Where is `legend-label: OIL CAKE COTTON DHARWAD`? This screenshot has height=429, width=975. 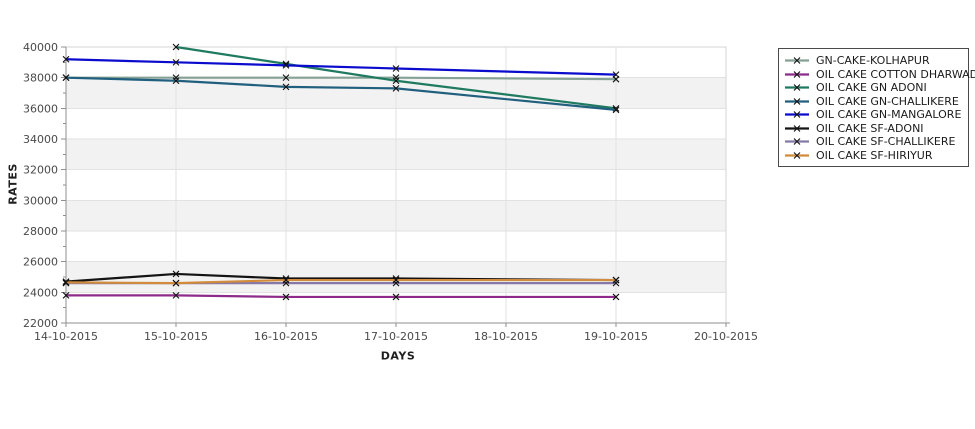
legend-label: OIL CAKE COTTON DHARWAD is located at coordinates (895, 74).